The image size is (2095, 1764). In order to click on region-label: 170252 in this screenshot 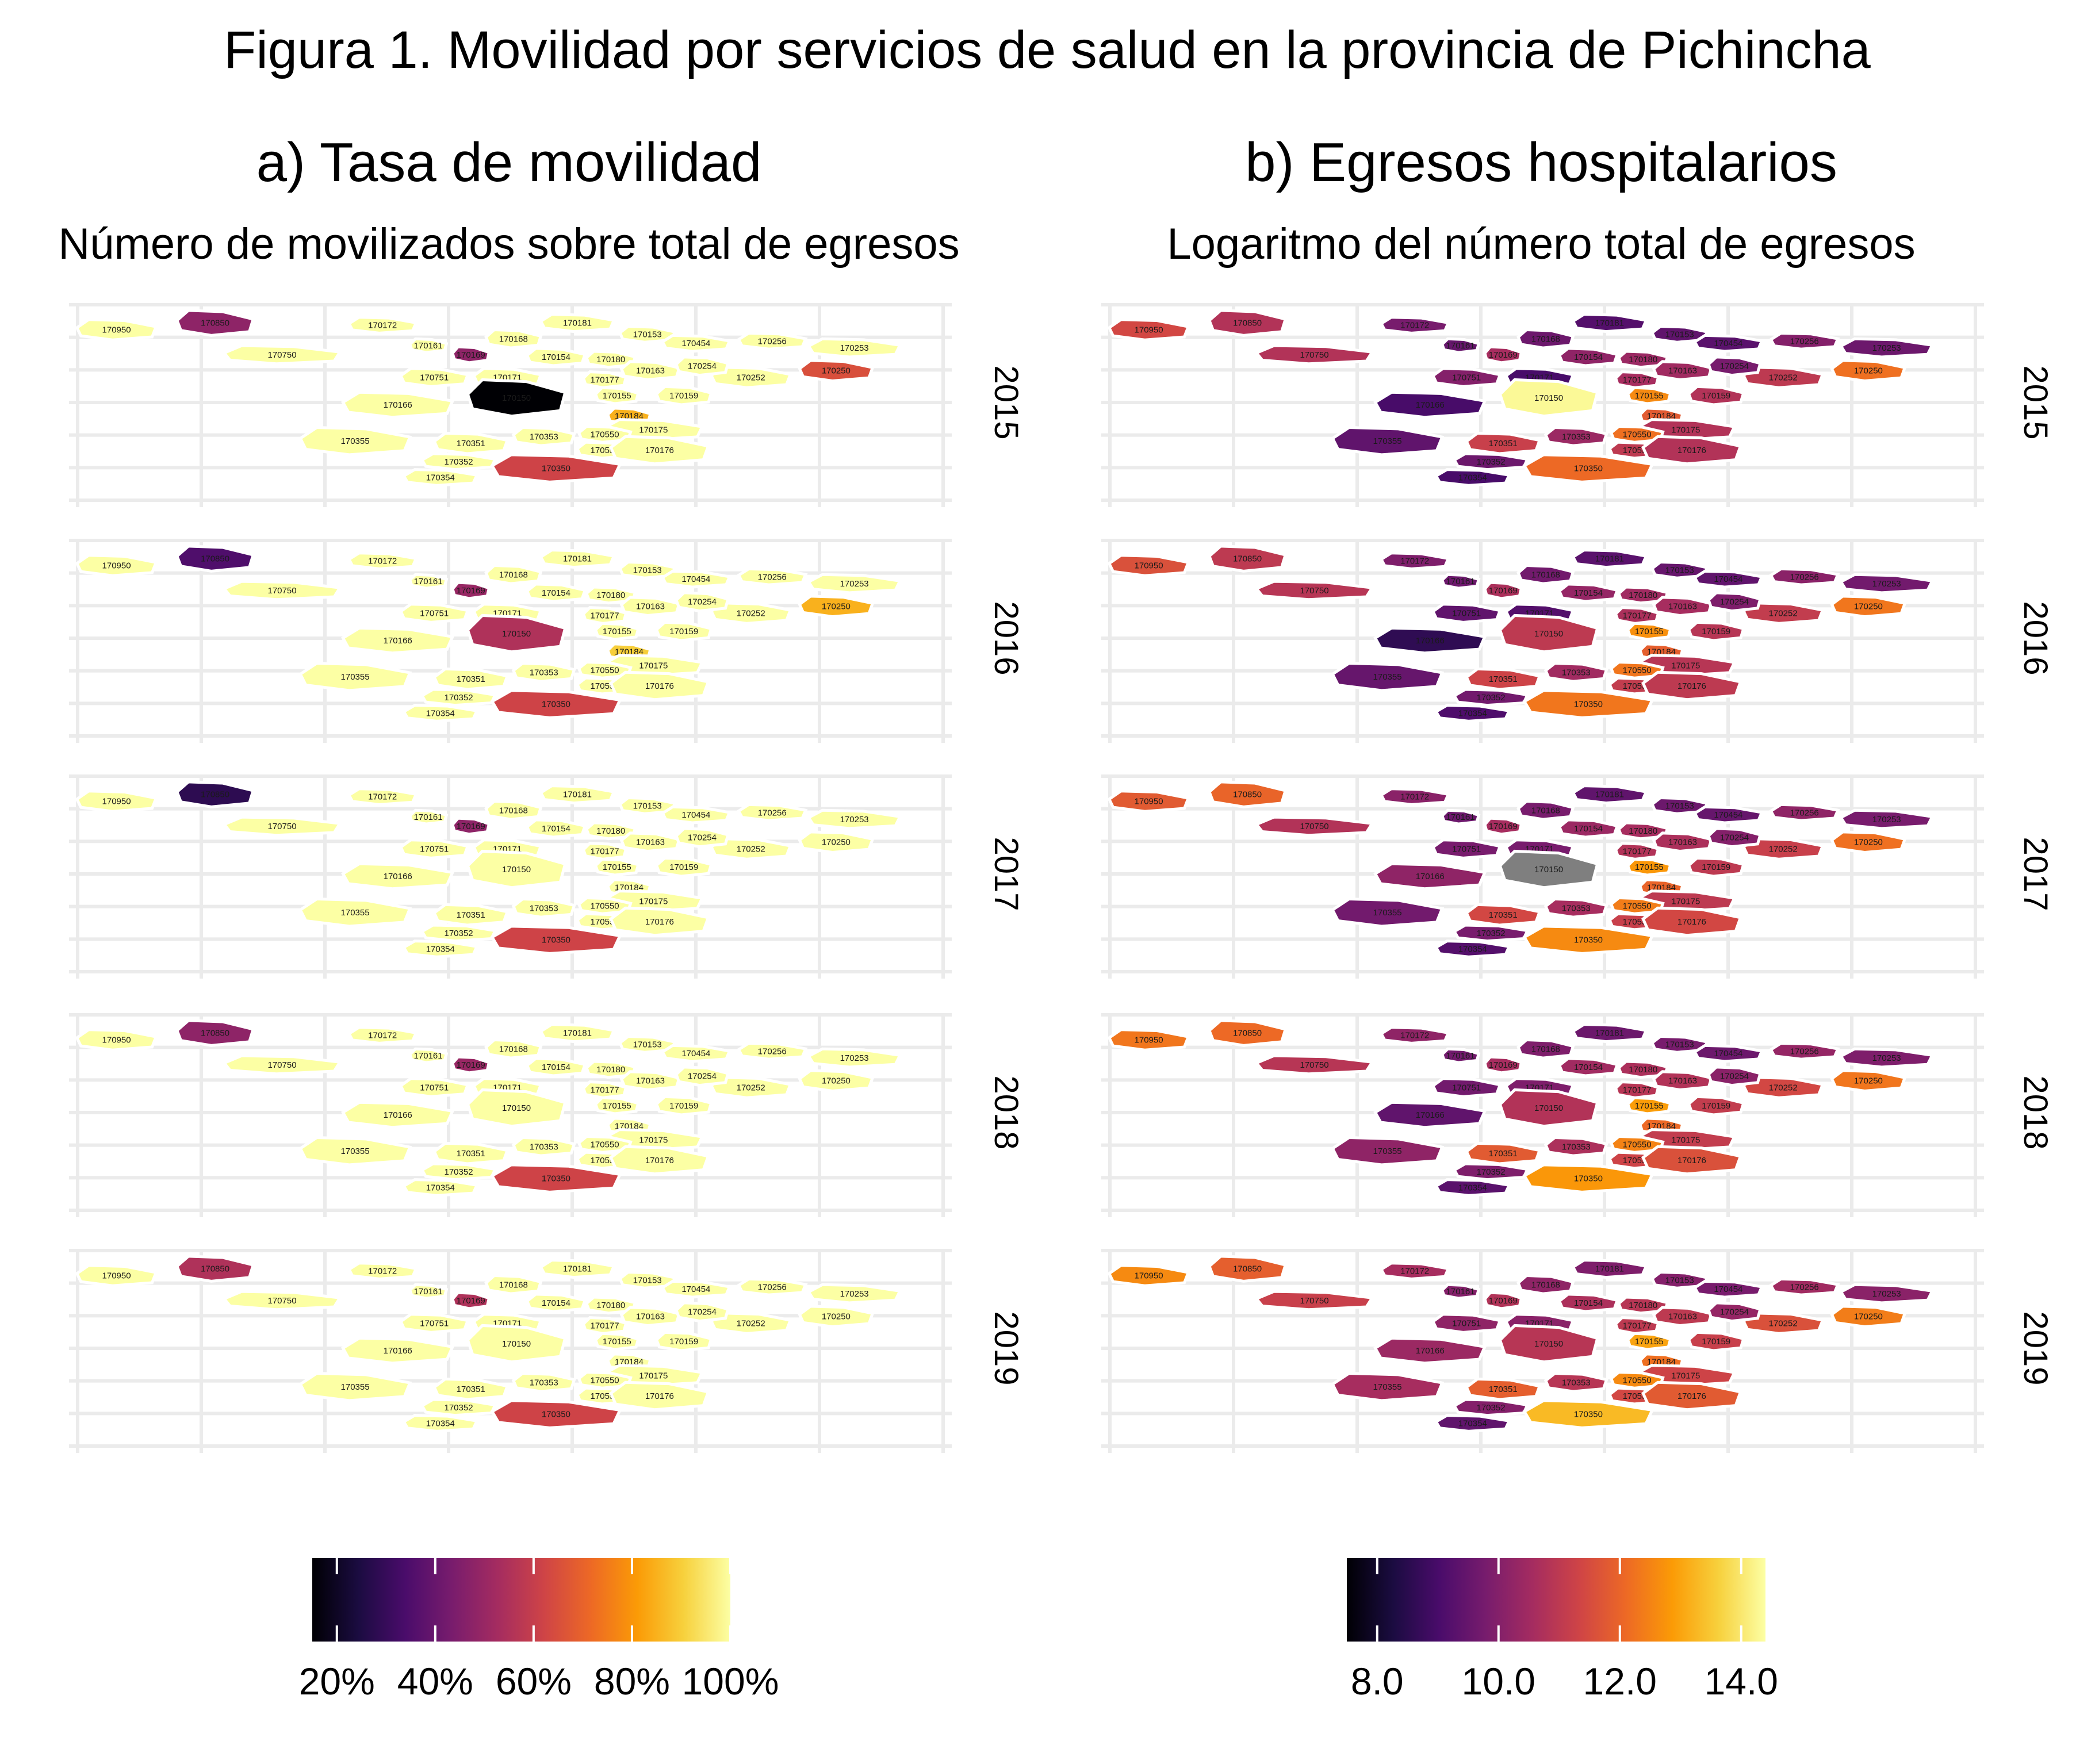, I will do `click(1783, 614)`.